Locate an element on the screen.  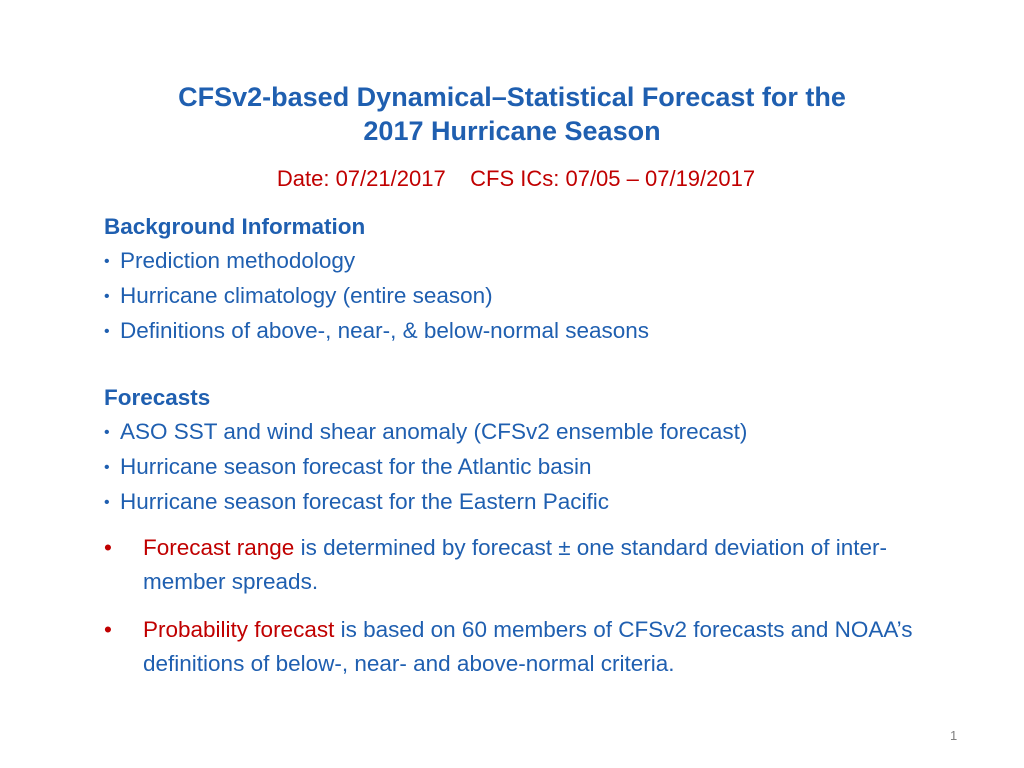
cfs-ics-range: CFS ICs: 07/05 – 07/19/2017 is located at coordinates (613, 178).